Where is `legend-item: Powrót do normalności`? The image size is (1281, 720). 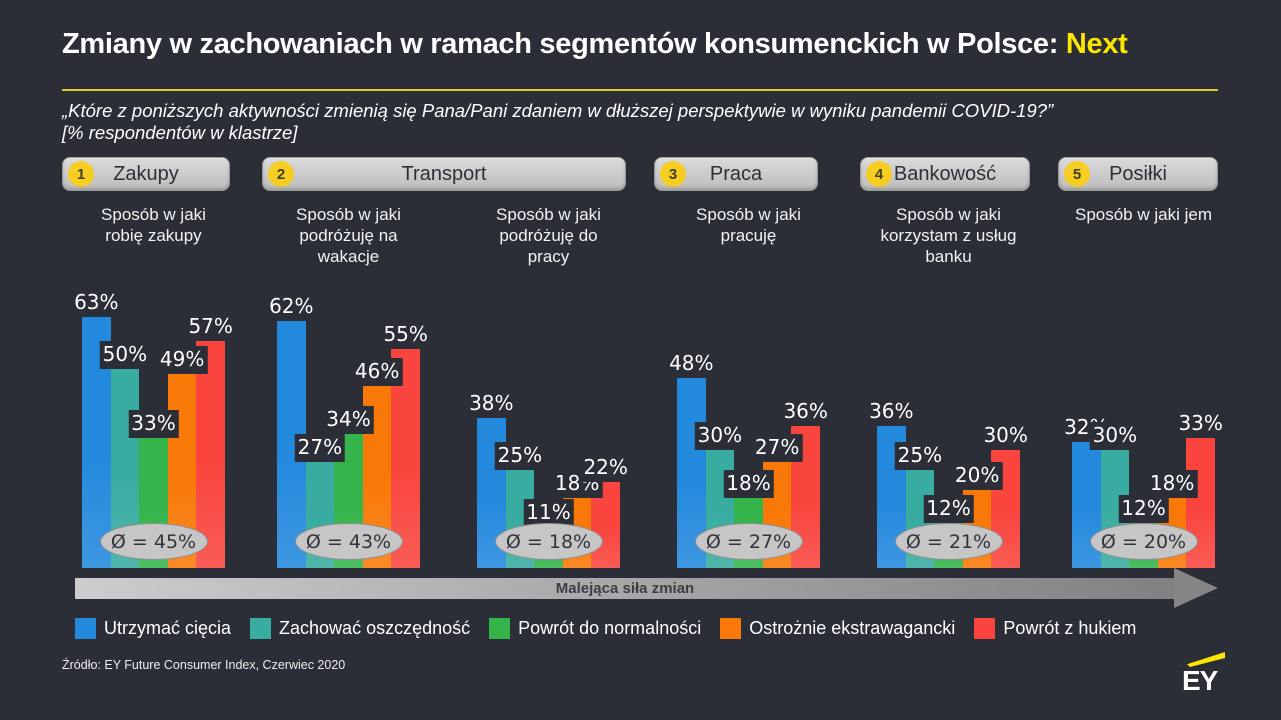 legend-item: Powrót do normalności is located at coordinates (595, 628).